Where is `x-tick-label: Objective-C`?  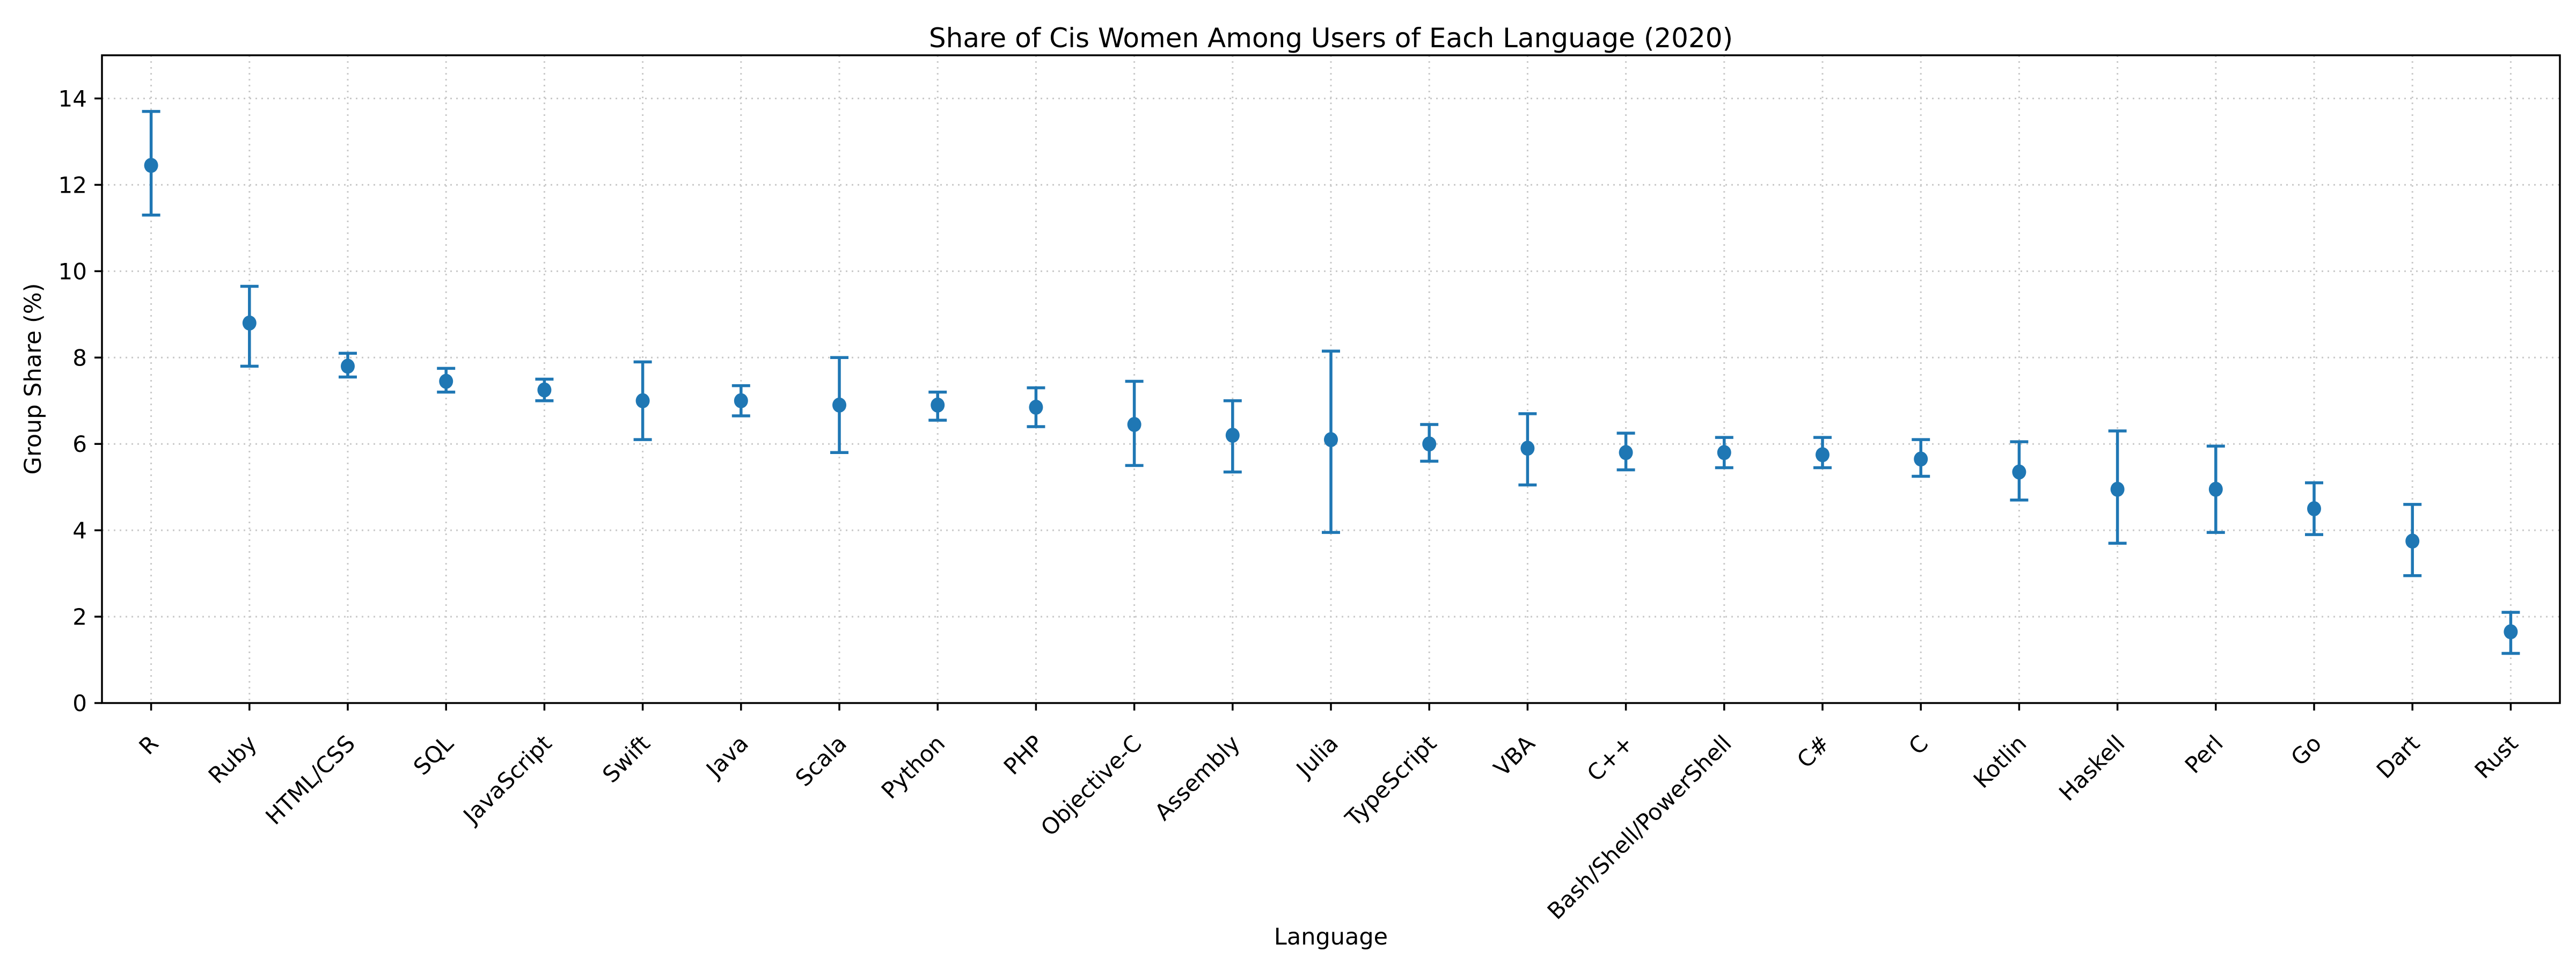
x-tick-label: Objective-C is located at coordinates (1091, 785).